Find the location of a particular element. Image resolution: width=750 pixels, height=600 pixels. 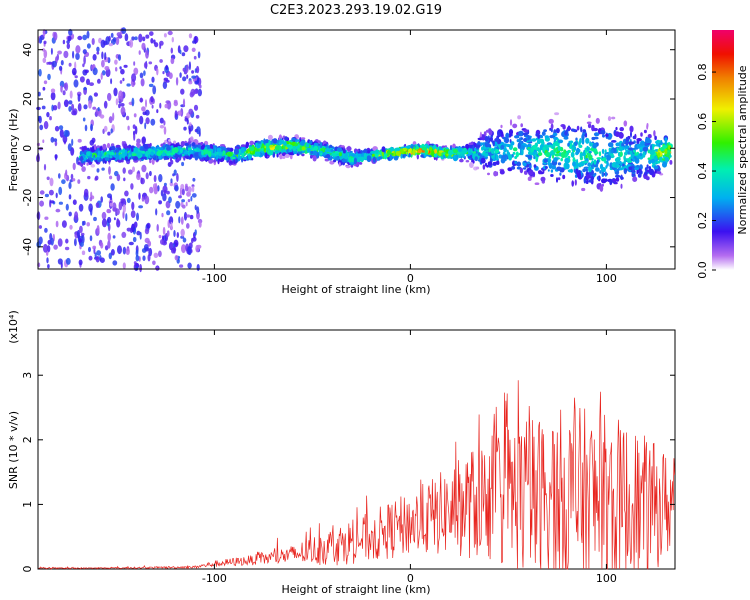

x-tick-label: -100 is located at coordinates (214, 278).